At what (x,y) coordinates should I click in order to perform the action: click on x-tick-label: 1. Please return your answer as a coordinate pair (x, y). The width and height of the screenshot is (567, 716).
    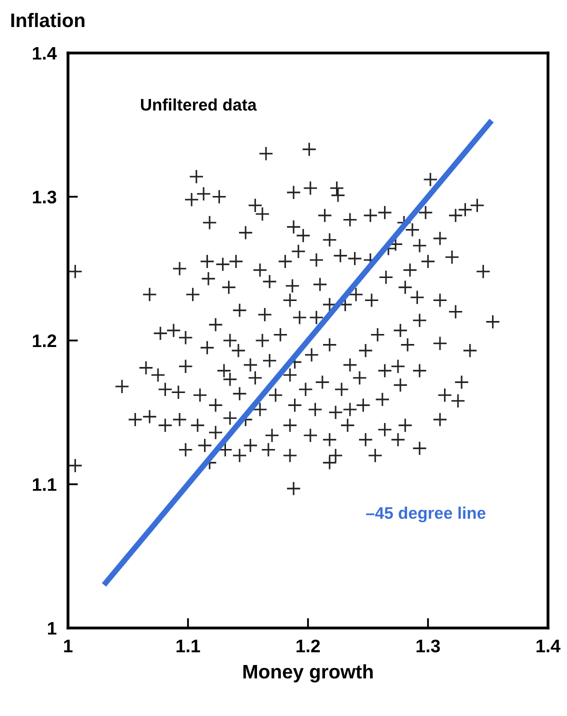
    Looking at the image, I should click on (68, 646).